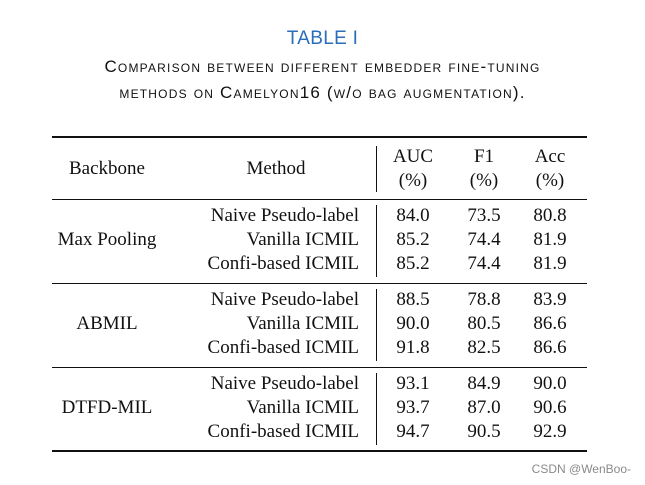 This screenshot has height=485, width=645. What do you see at coordinates (581, 469) in the screenshot?
I see `watermark: CSDN @WenBoo-` at bounding box center [581, 469].